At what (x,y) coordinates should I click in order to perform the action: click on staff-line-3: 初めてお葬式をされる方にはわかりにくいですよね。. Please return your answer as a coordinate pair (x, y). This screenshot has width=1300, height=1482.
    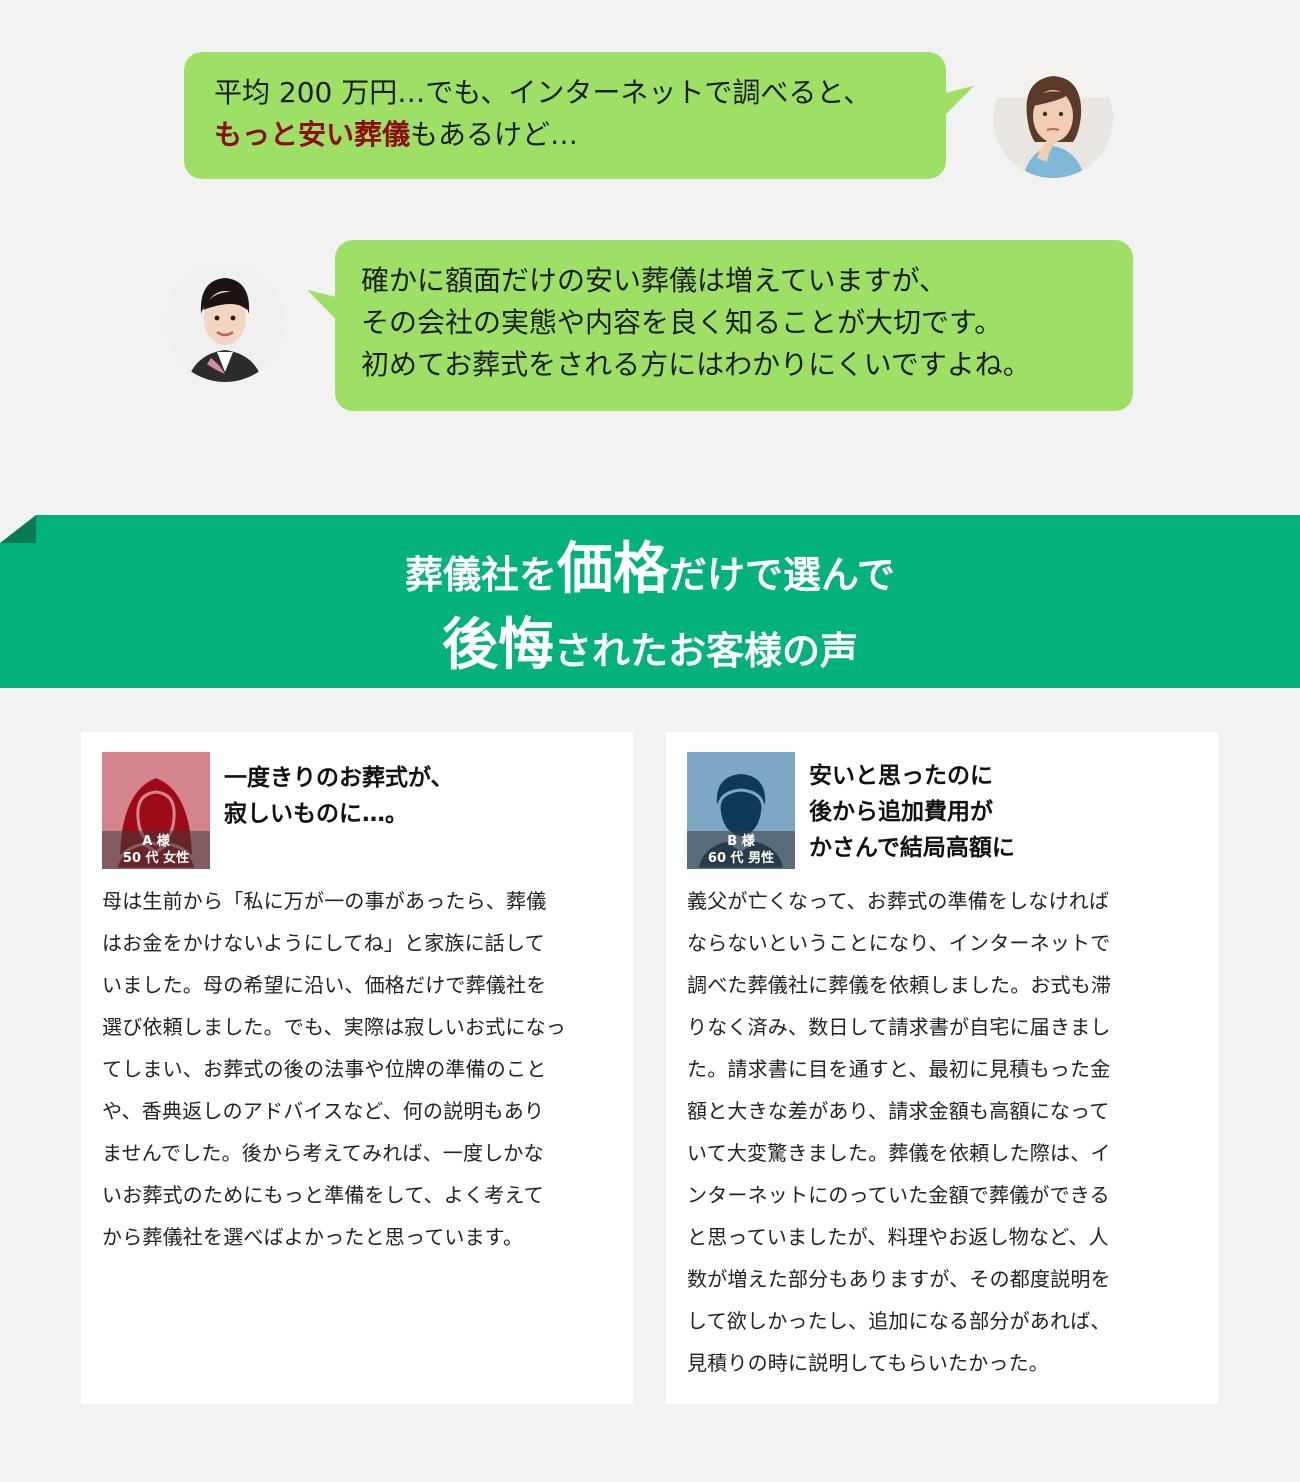
    Looking at the image, I should click on (696, 364).